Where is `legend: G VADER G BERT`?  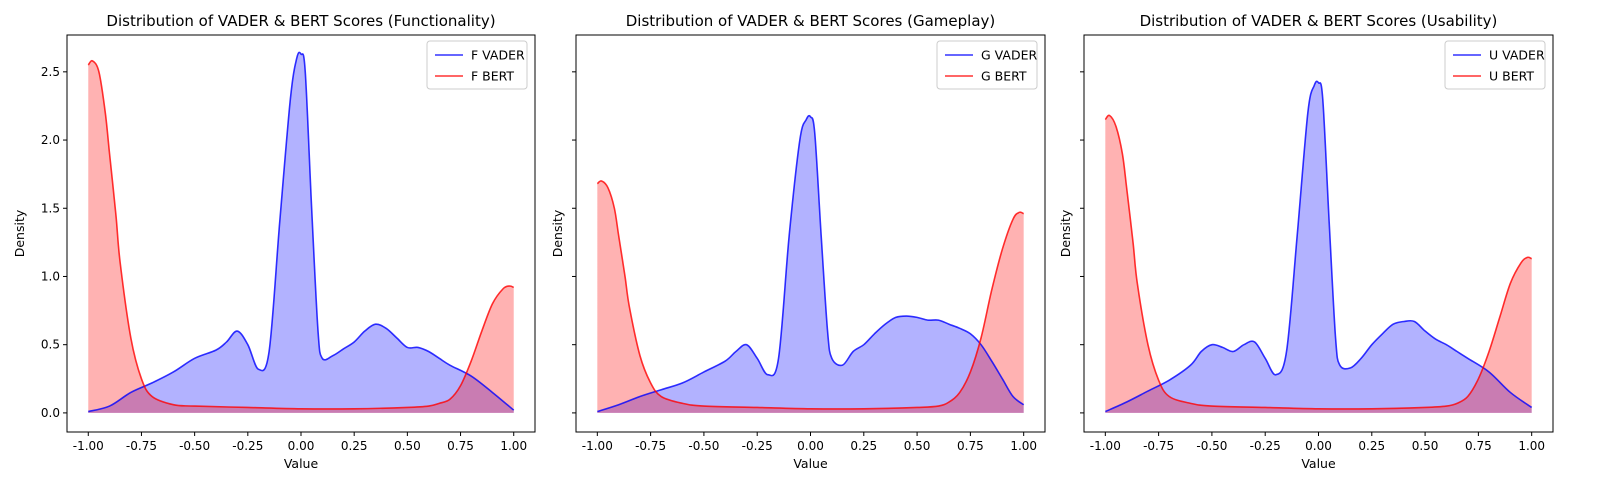 legend: G VADER G BERT is located at coordinates (987, 65).